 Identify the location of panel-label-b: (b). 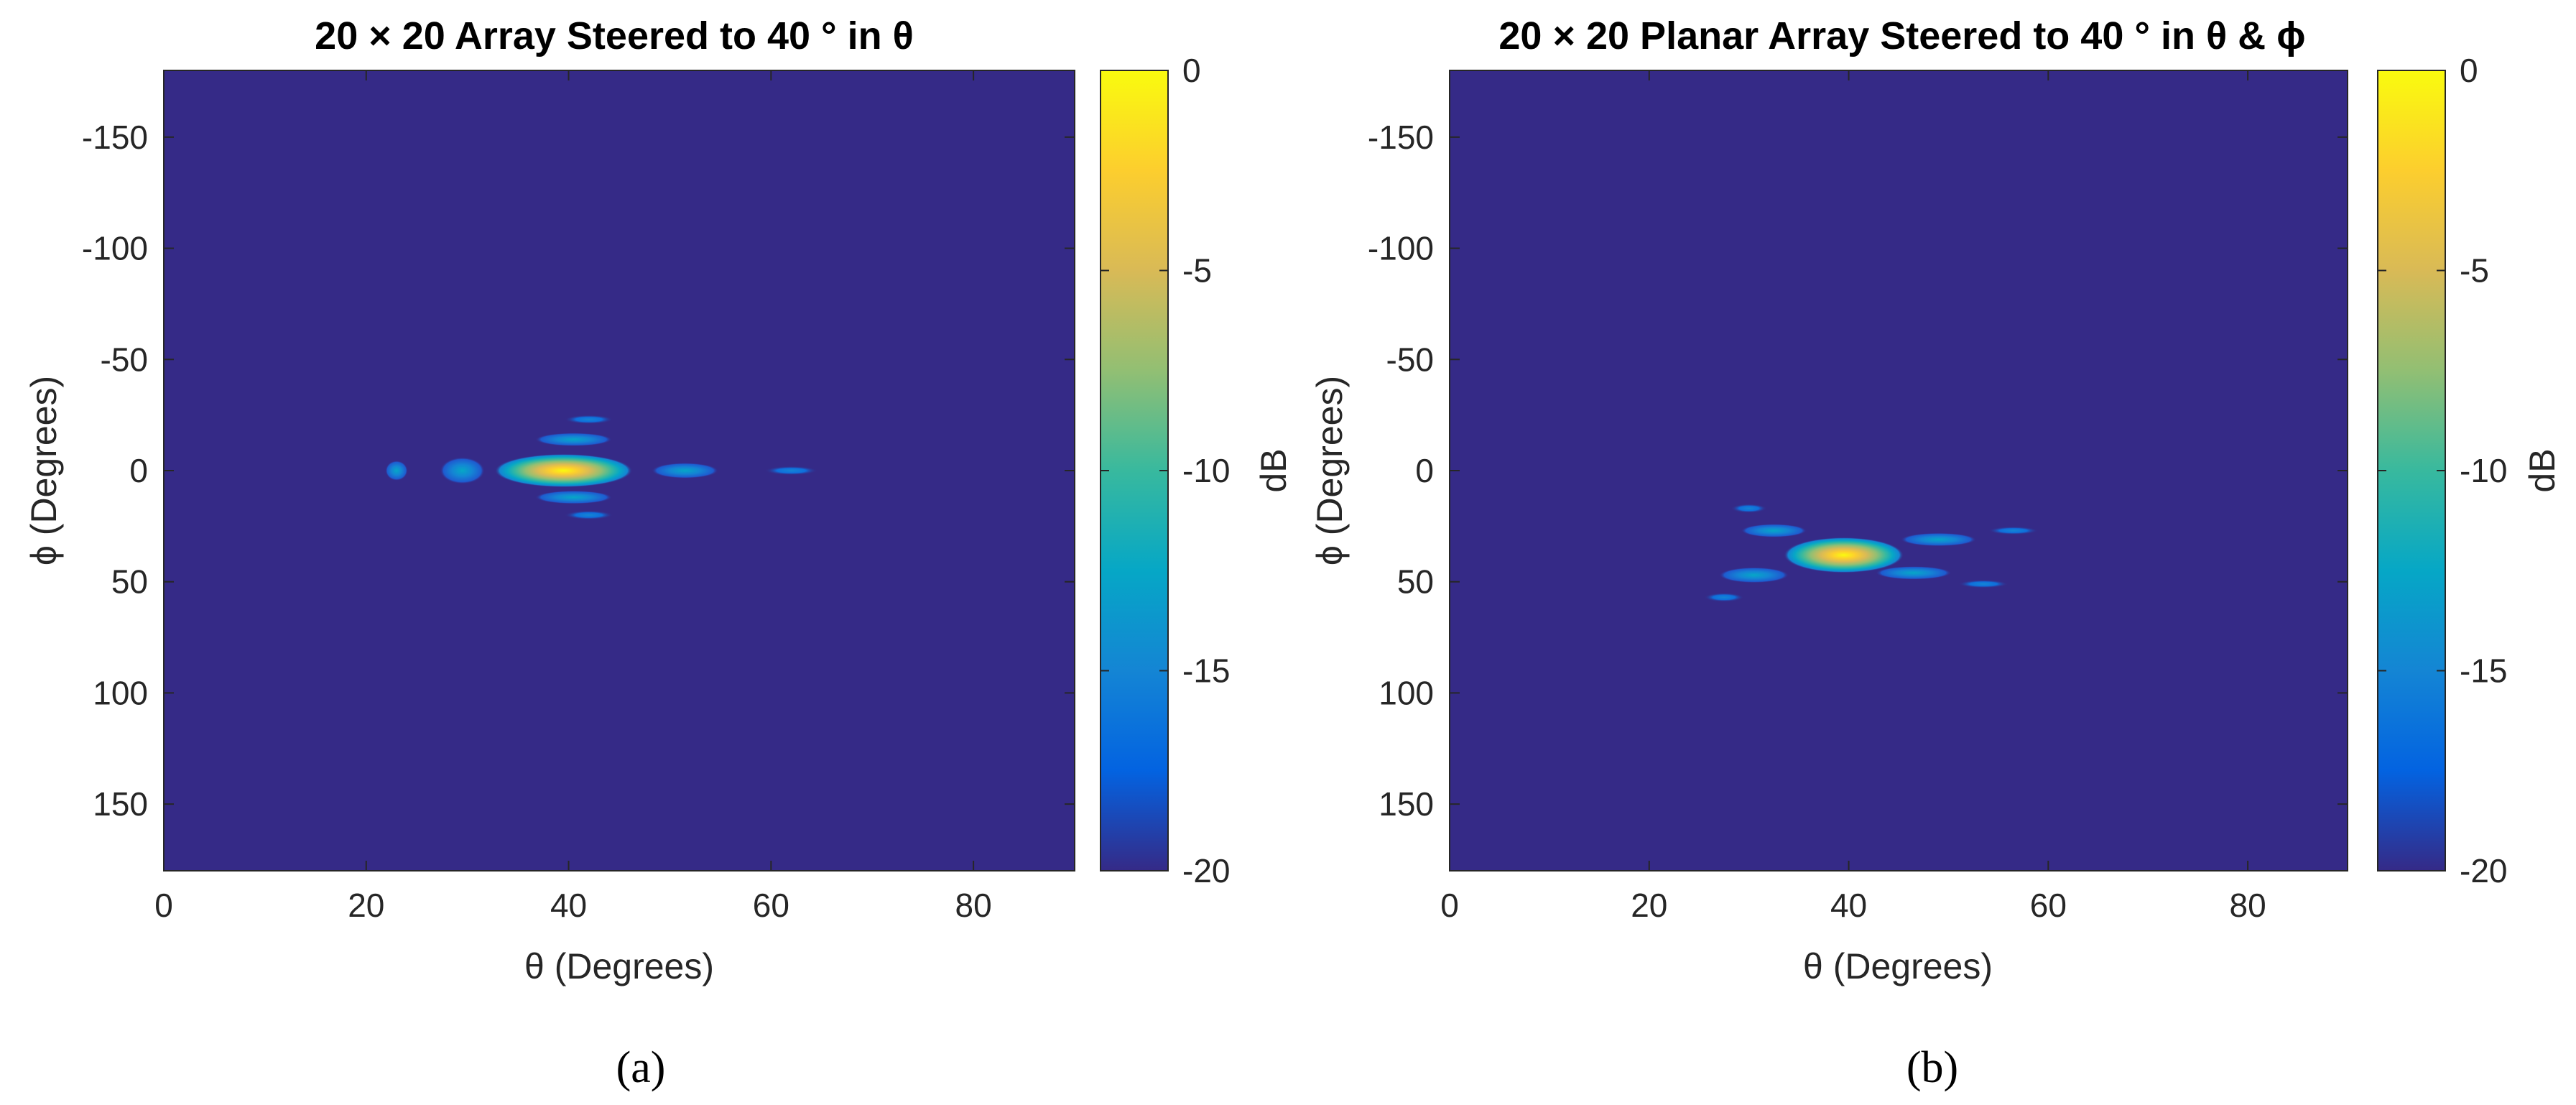
(1932, 1067).